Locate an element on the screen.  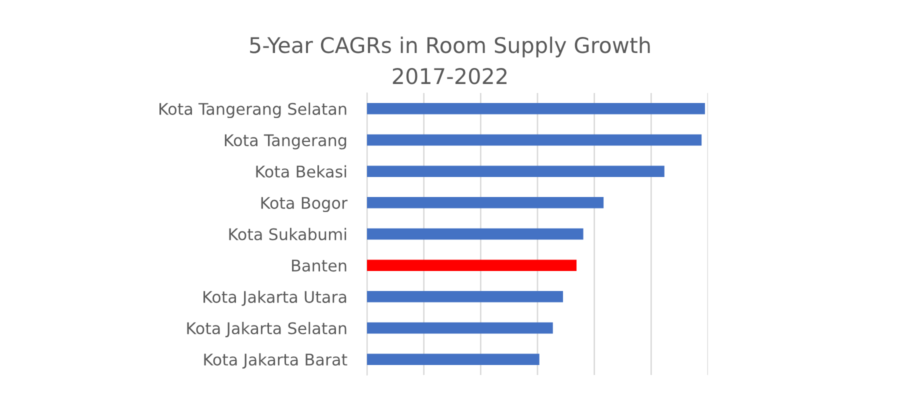
y-tick-label: Kota Tangerang Selatan is located at coordinates (252, 110).